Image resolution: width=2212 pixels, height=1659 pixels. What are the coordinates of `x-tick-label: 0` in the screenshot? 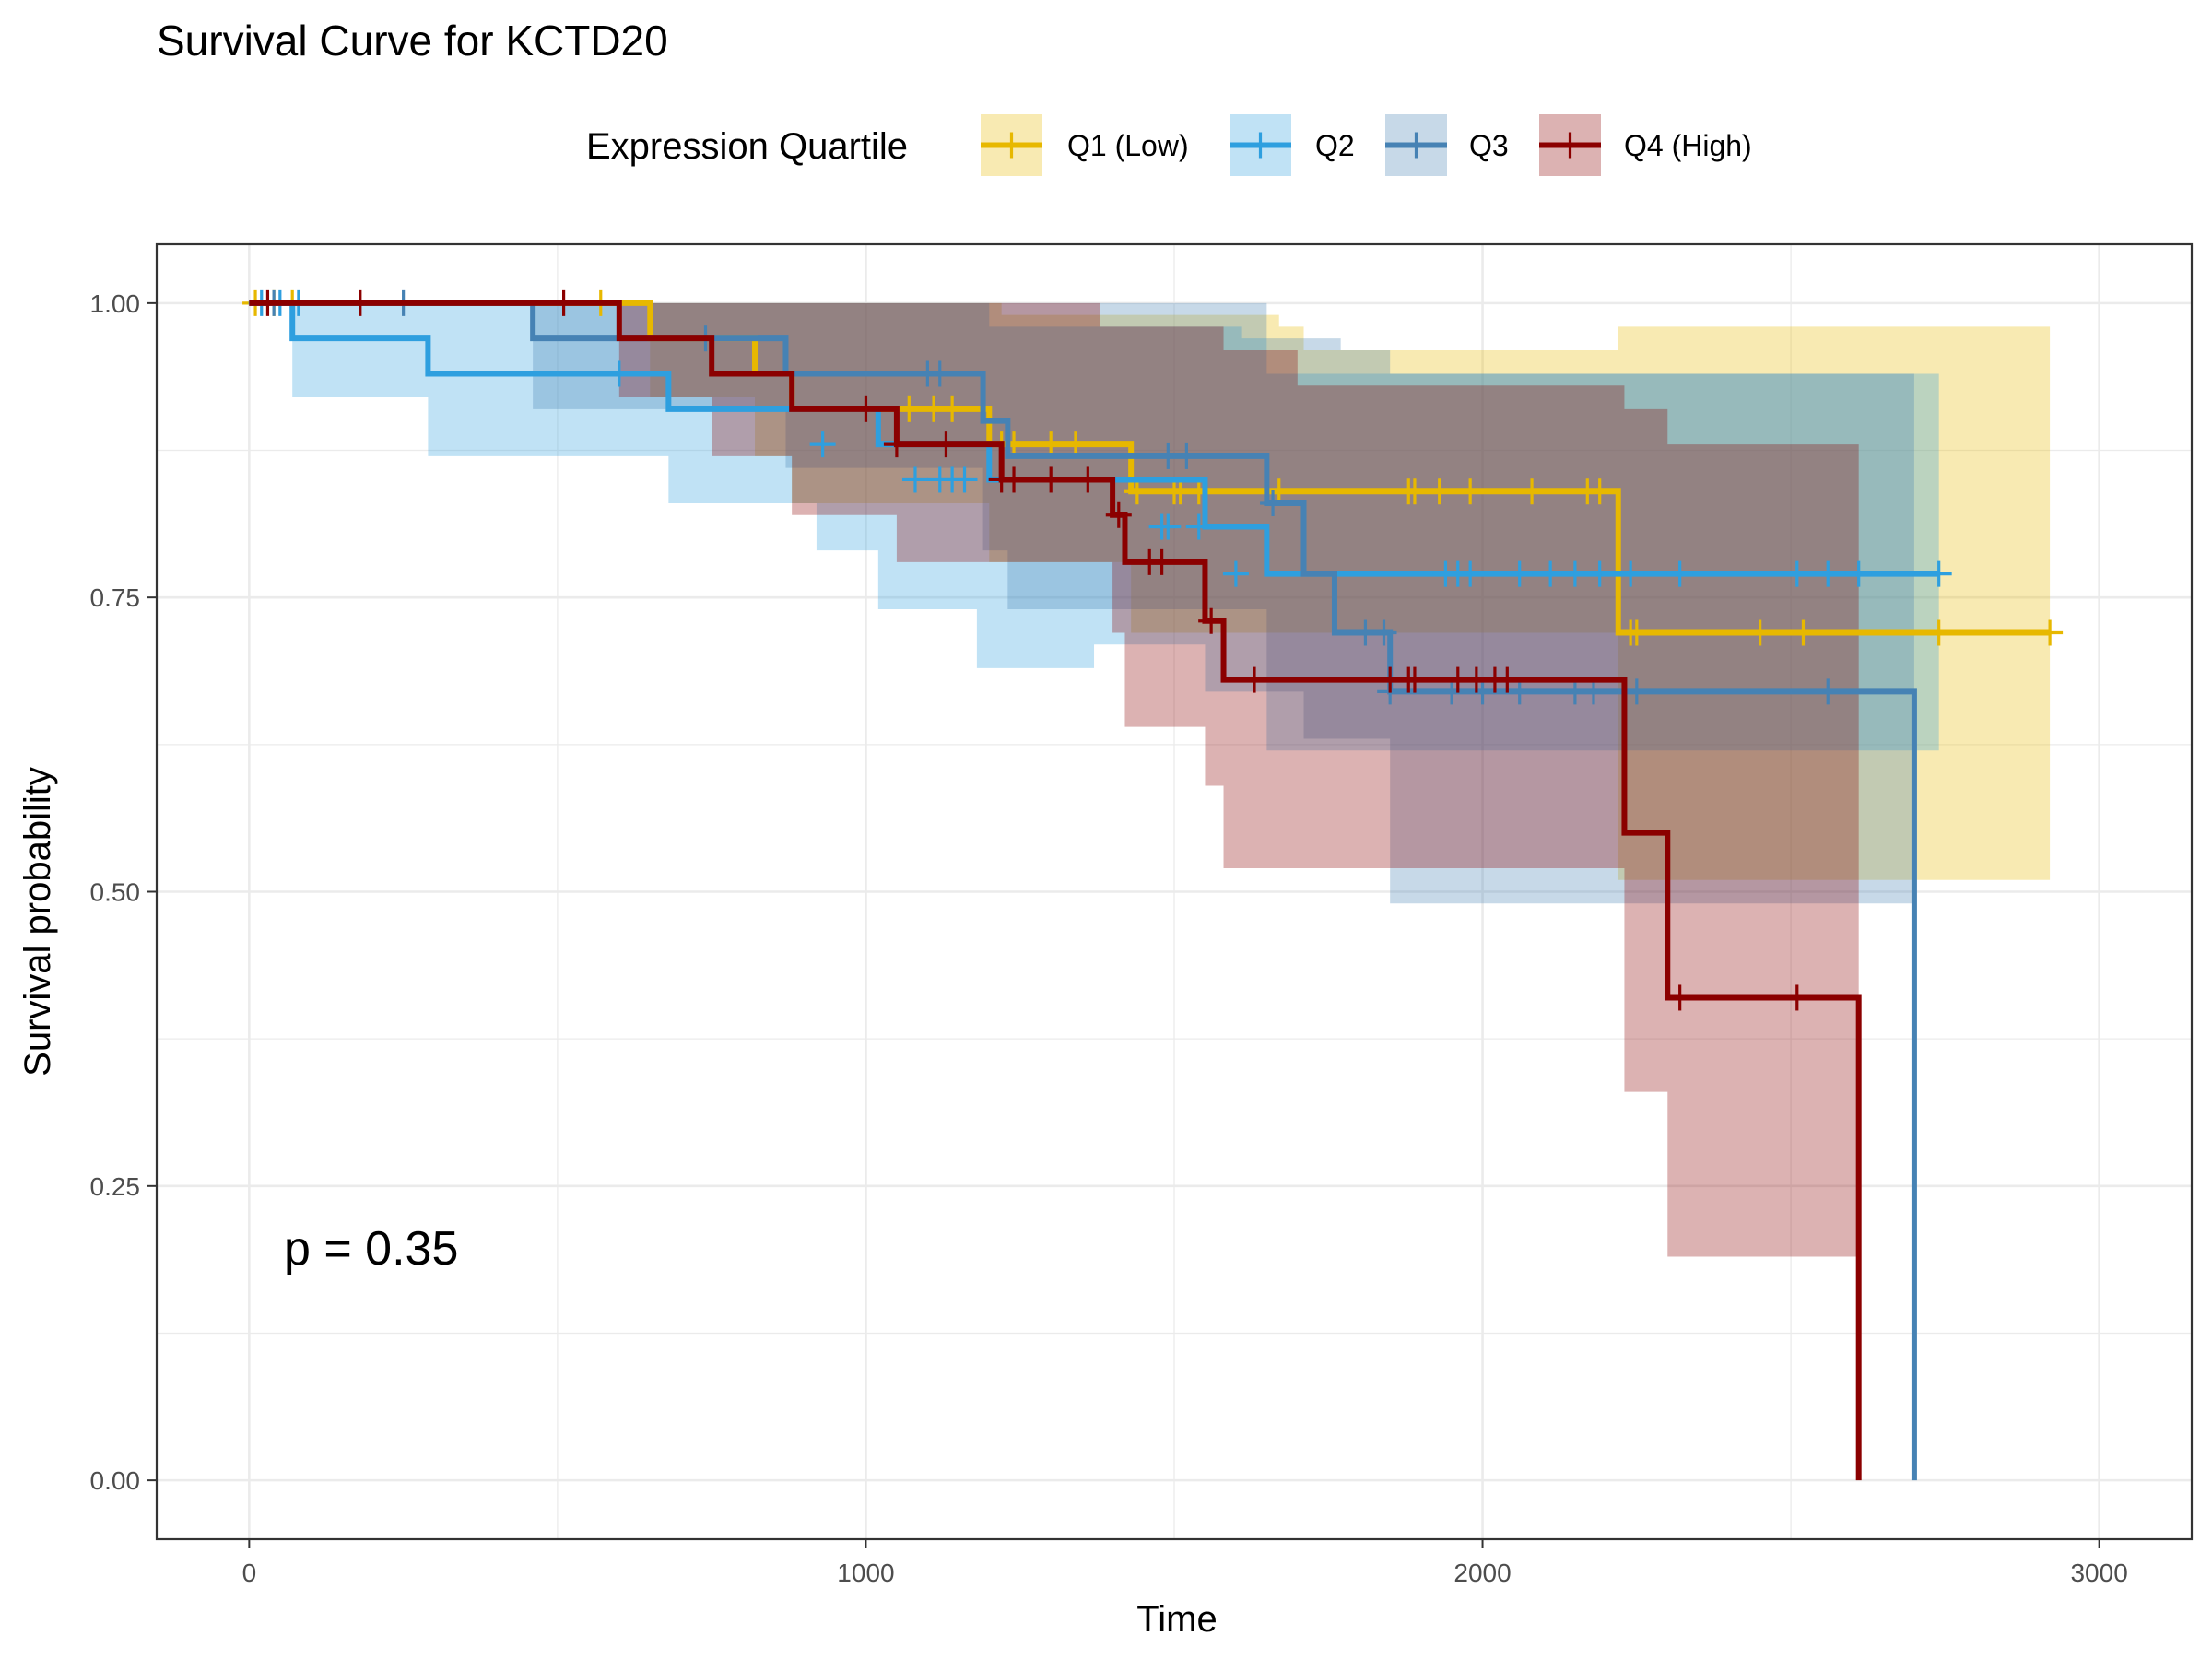 It's located at (249, 1573).